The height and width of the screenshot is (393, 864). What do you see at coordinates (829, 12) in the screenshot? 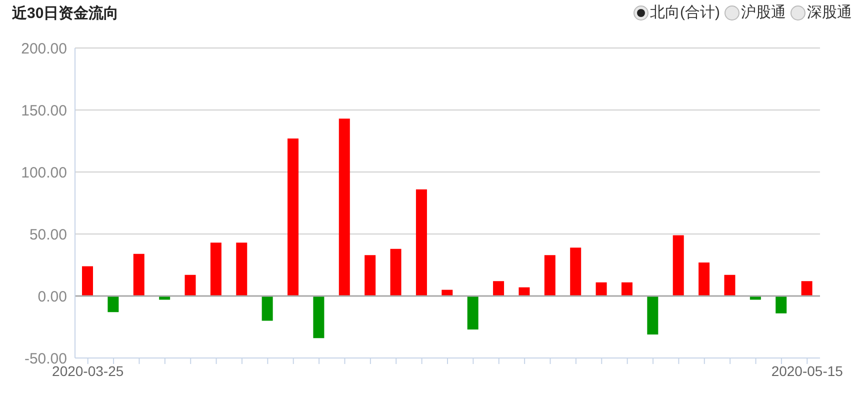
I see `text: 深股通` at bounding box center [829, 12].